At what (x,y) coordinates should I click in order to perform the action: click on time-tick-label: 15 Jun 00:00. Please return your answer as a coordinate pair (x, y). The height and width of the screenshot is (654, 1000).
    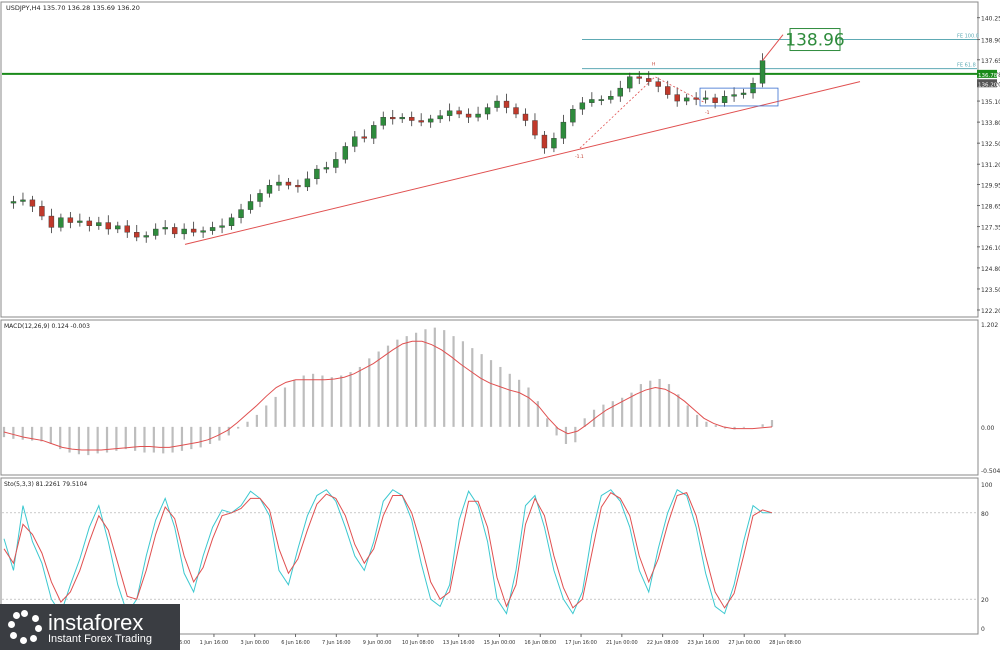
    Looking at the image, I should click on (500, 643).